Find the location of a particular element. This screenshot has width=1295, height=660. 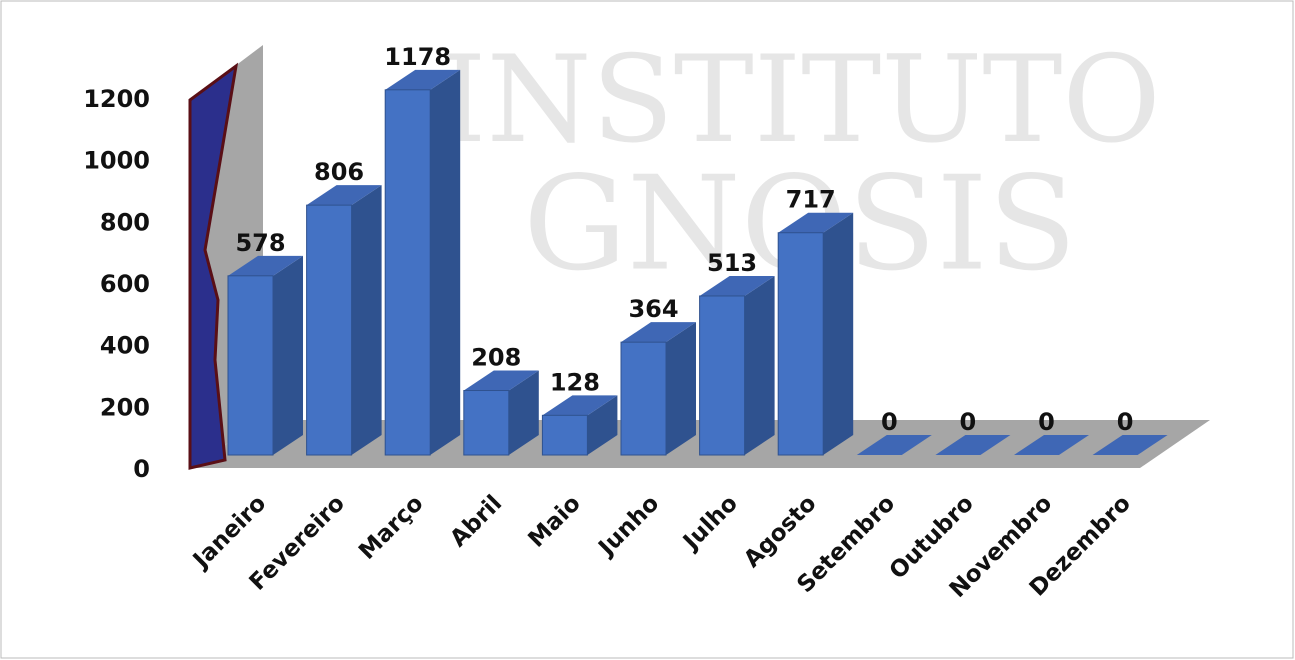

y-tick-label: 0 is located at coordinates (141, 469).